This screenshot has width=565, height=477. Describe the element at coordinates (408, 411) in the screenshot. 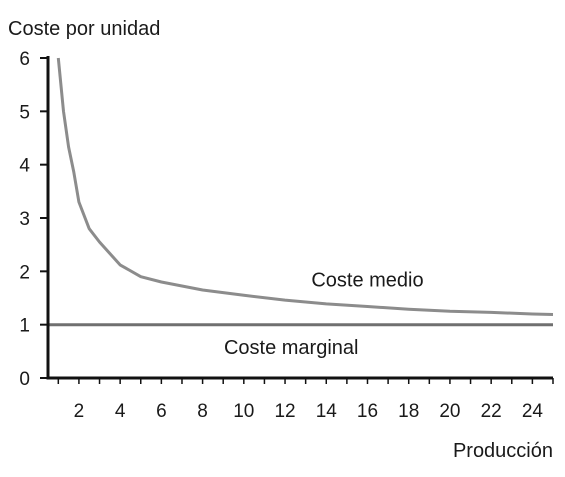

I see `x-tick-label: 18` at that location.